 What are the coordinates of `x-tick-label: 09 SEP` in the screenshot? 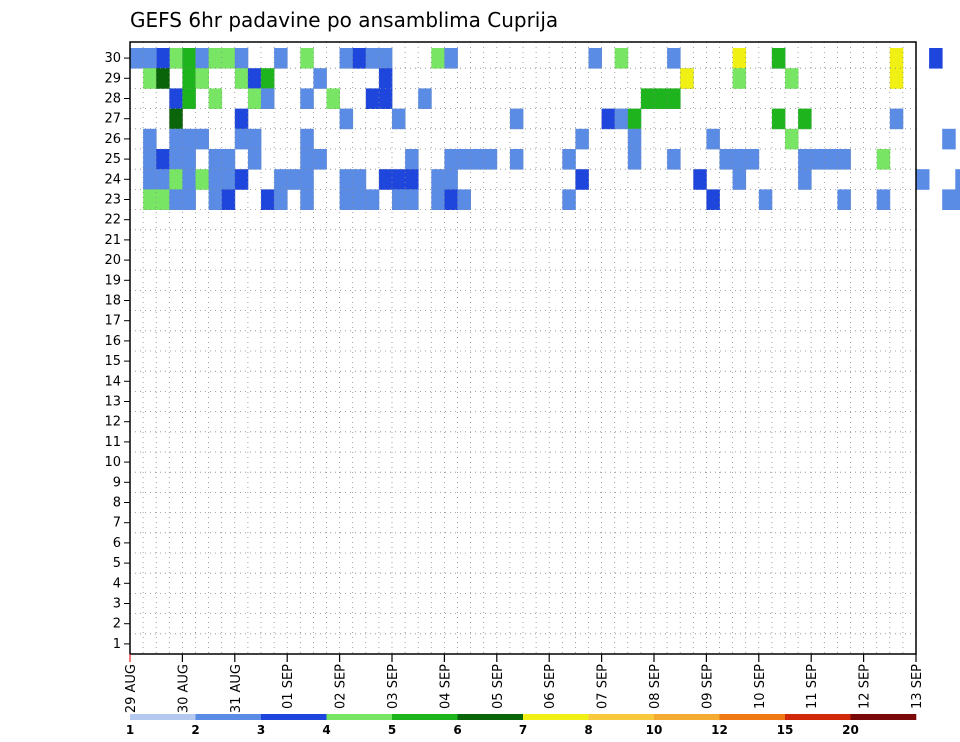 It's located at (707, 686).